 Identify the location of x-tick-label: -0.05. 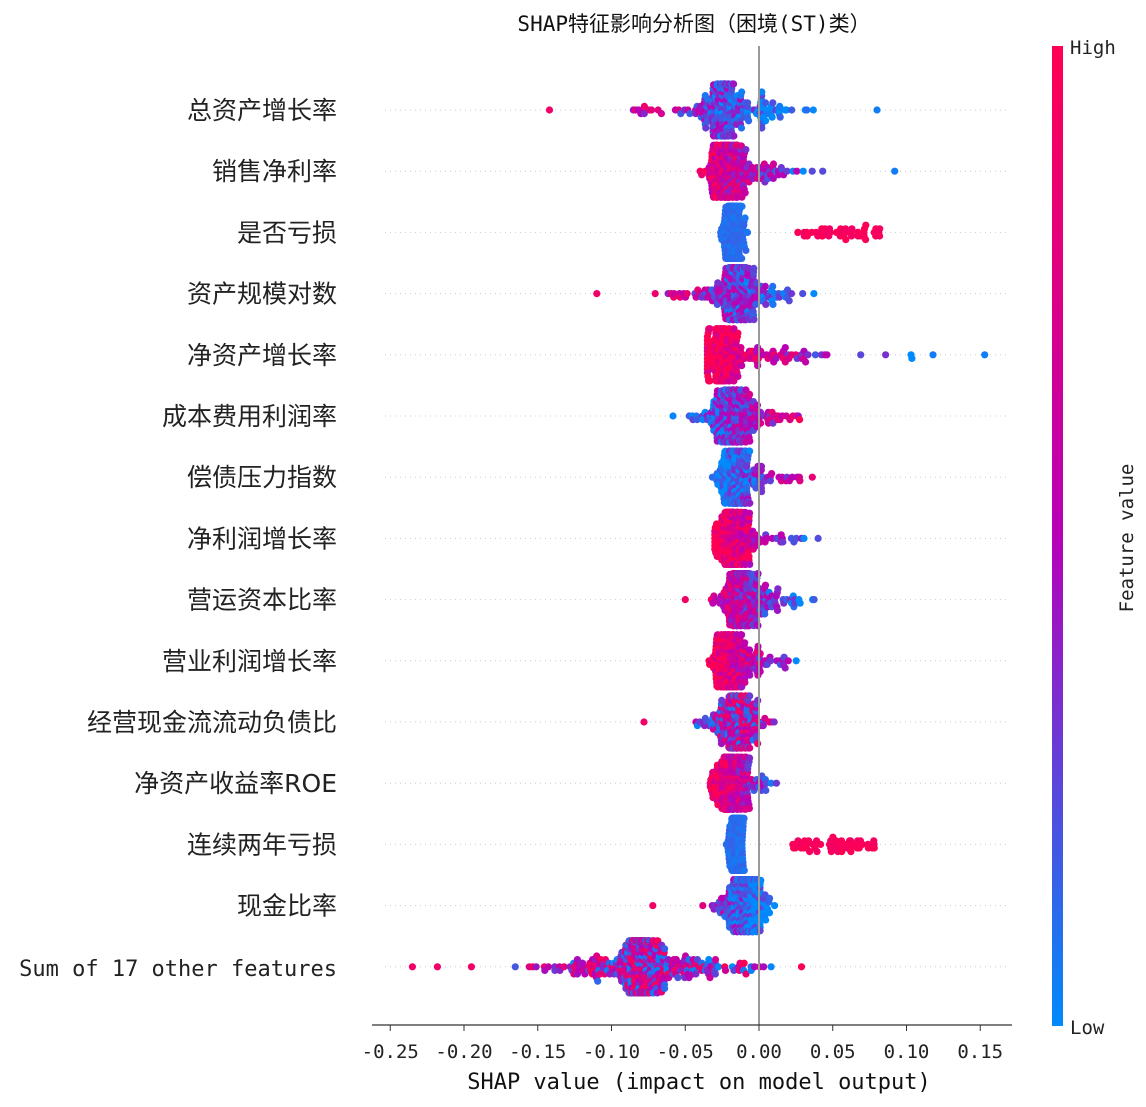
(685, 1052).